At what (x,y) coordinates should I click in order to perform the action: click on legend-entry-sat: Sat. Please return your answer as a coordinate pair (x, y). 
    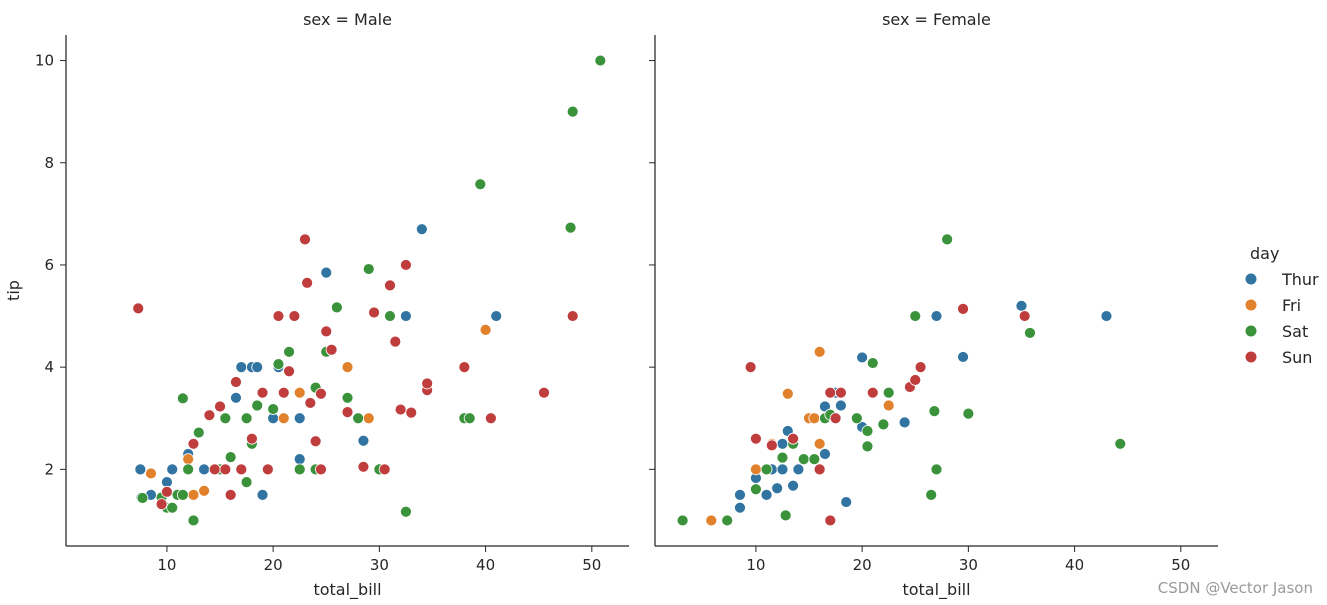
    Looking at the image, I should click on (1276, 331).